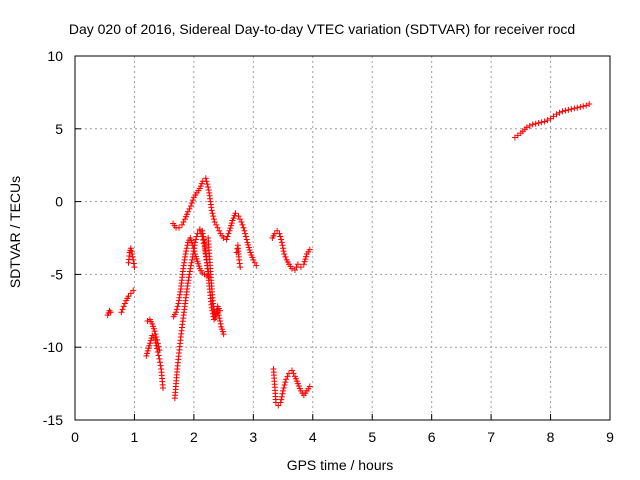 The image size is (640, 480). What do you see at coordinates (372, 437) in the screenshot?
I see `x-tick-label: 5` at bounding box center [372, 437].